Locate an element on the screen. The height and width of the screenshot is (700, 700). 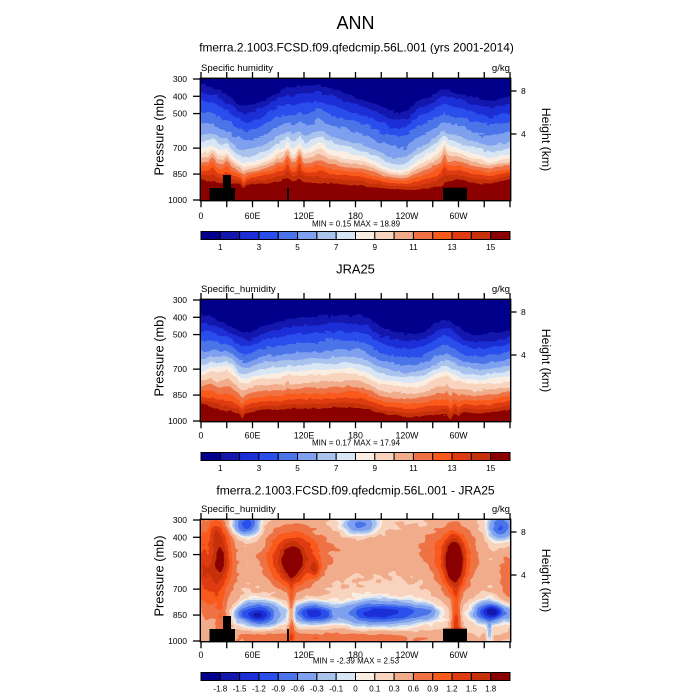
svg-text: 0.3 is located at coordinates (395, 689).